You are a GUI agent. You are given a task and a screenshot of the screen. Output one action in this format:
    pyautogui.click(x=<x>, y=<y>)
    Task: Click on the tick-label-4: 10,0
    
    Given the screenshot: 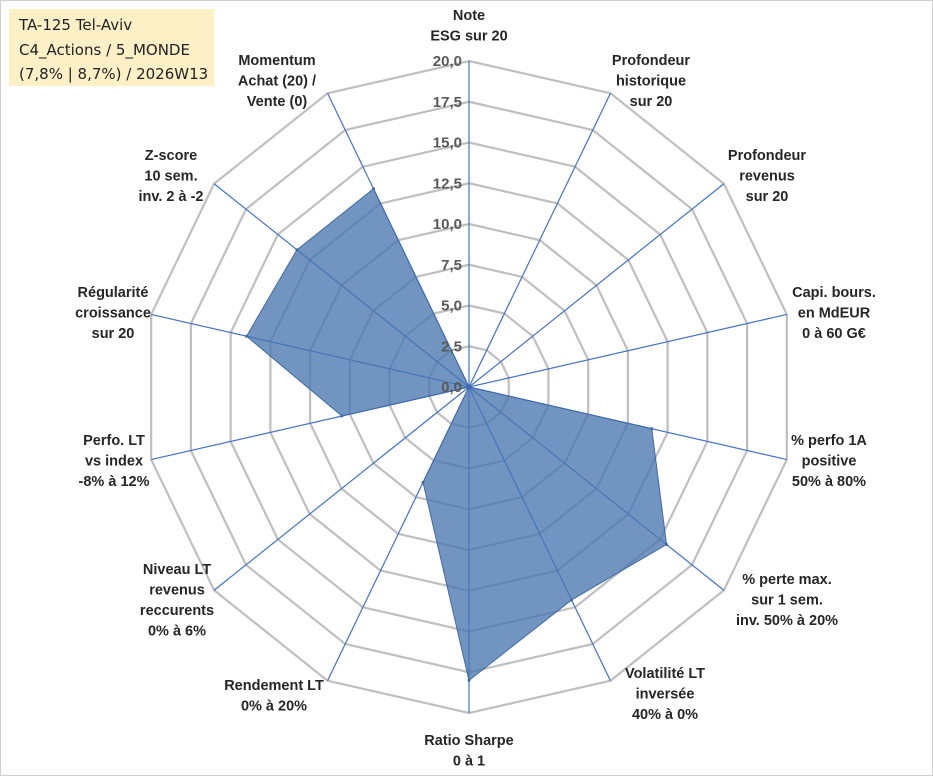 What is the action you would take?
    pyautogui.click(x=447, y=224)
    